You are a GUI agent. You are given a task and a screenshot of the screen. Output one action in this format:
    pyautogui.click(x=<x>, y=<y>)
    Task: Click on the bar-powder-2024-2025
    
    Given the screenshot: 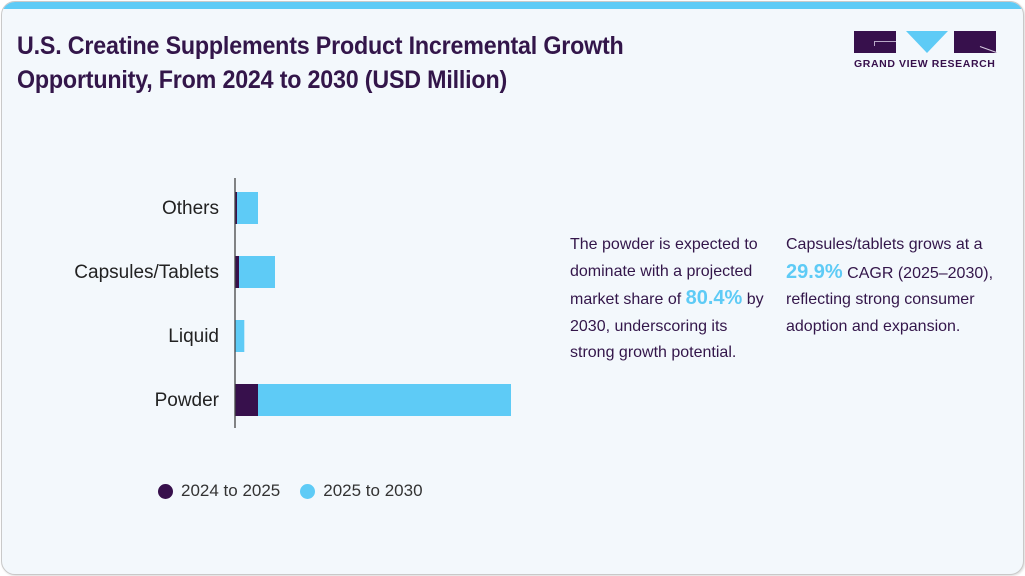 What is the action you would take?
    pyautogui.click(x=246, y=400)
    